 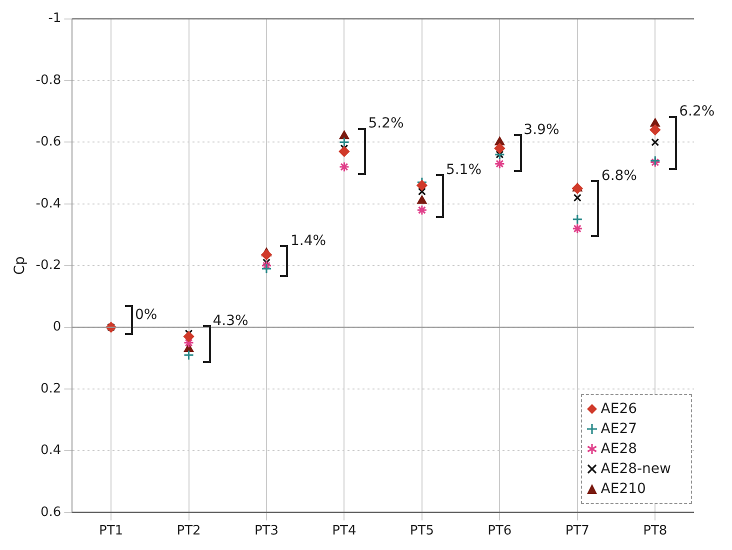 I want to click on x-tick-label: PT5, so click(x=422, y=531).